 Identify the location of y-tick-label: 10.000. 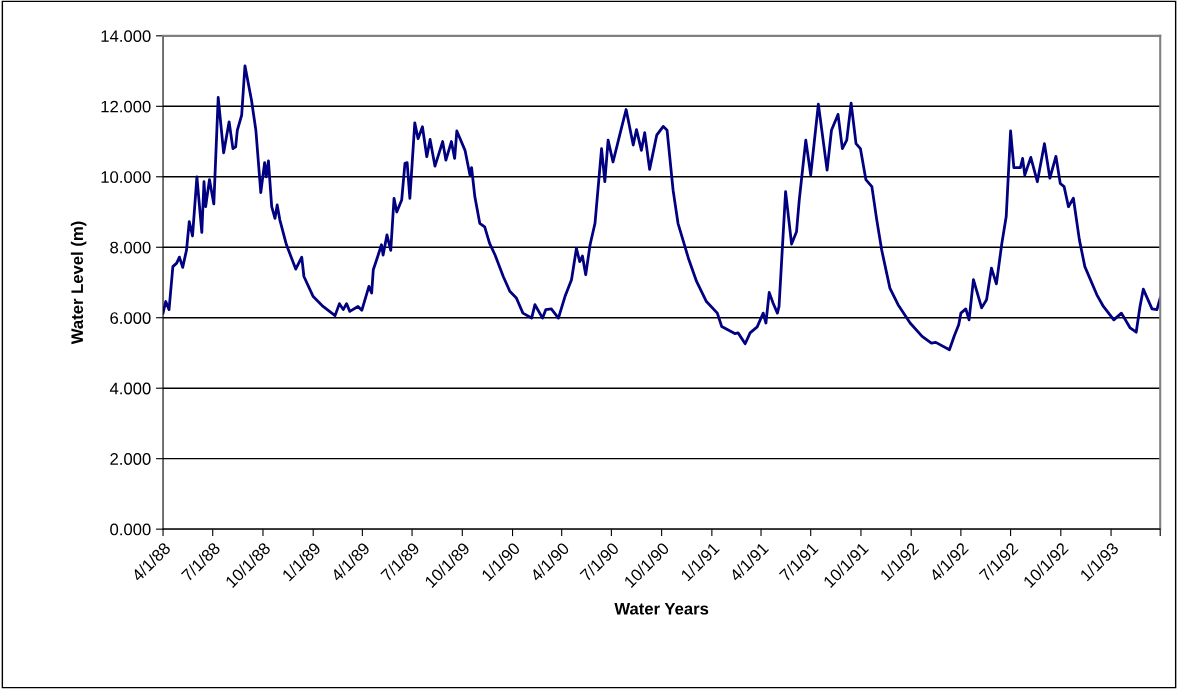
(126, 177).